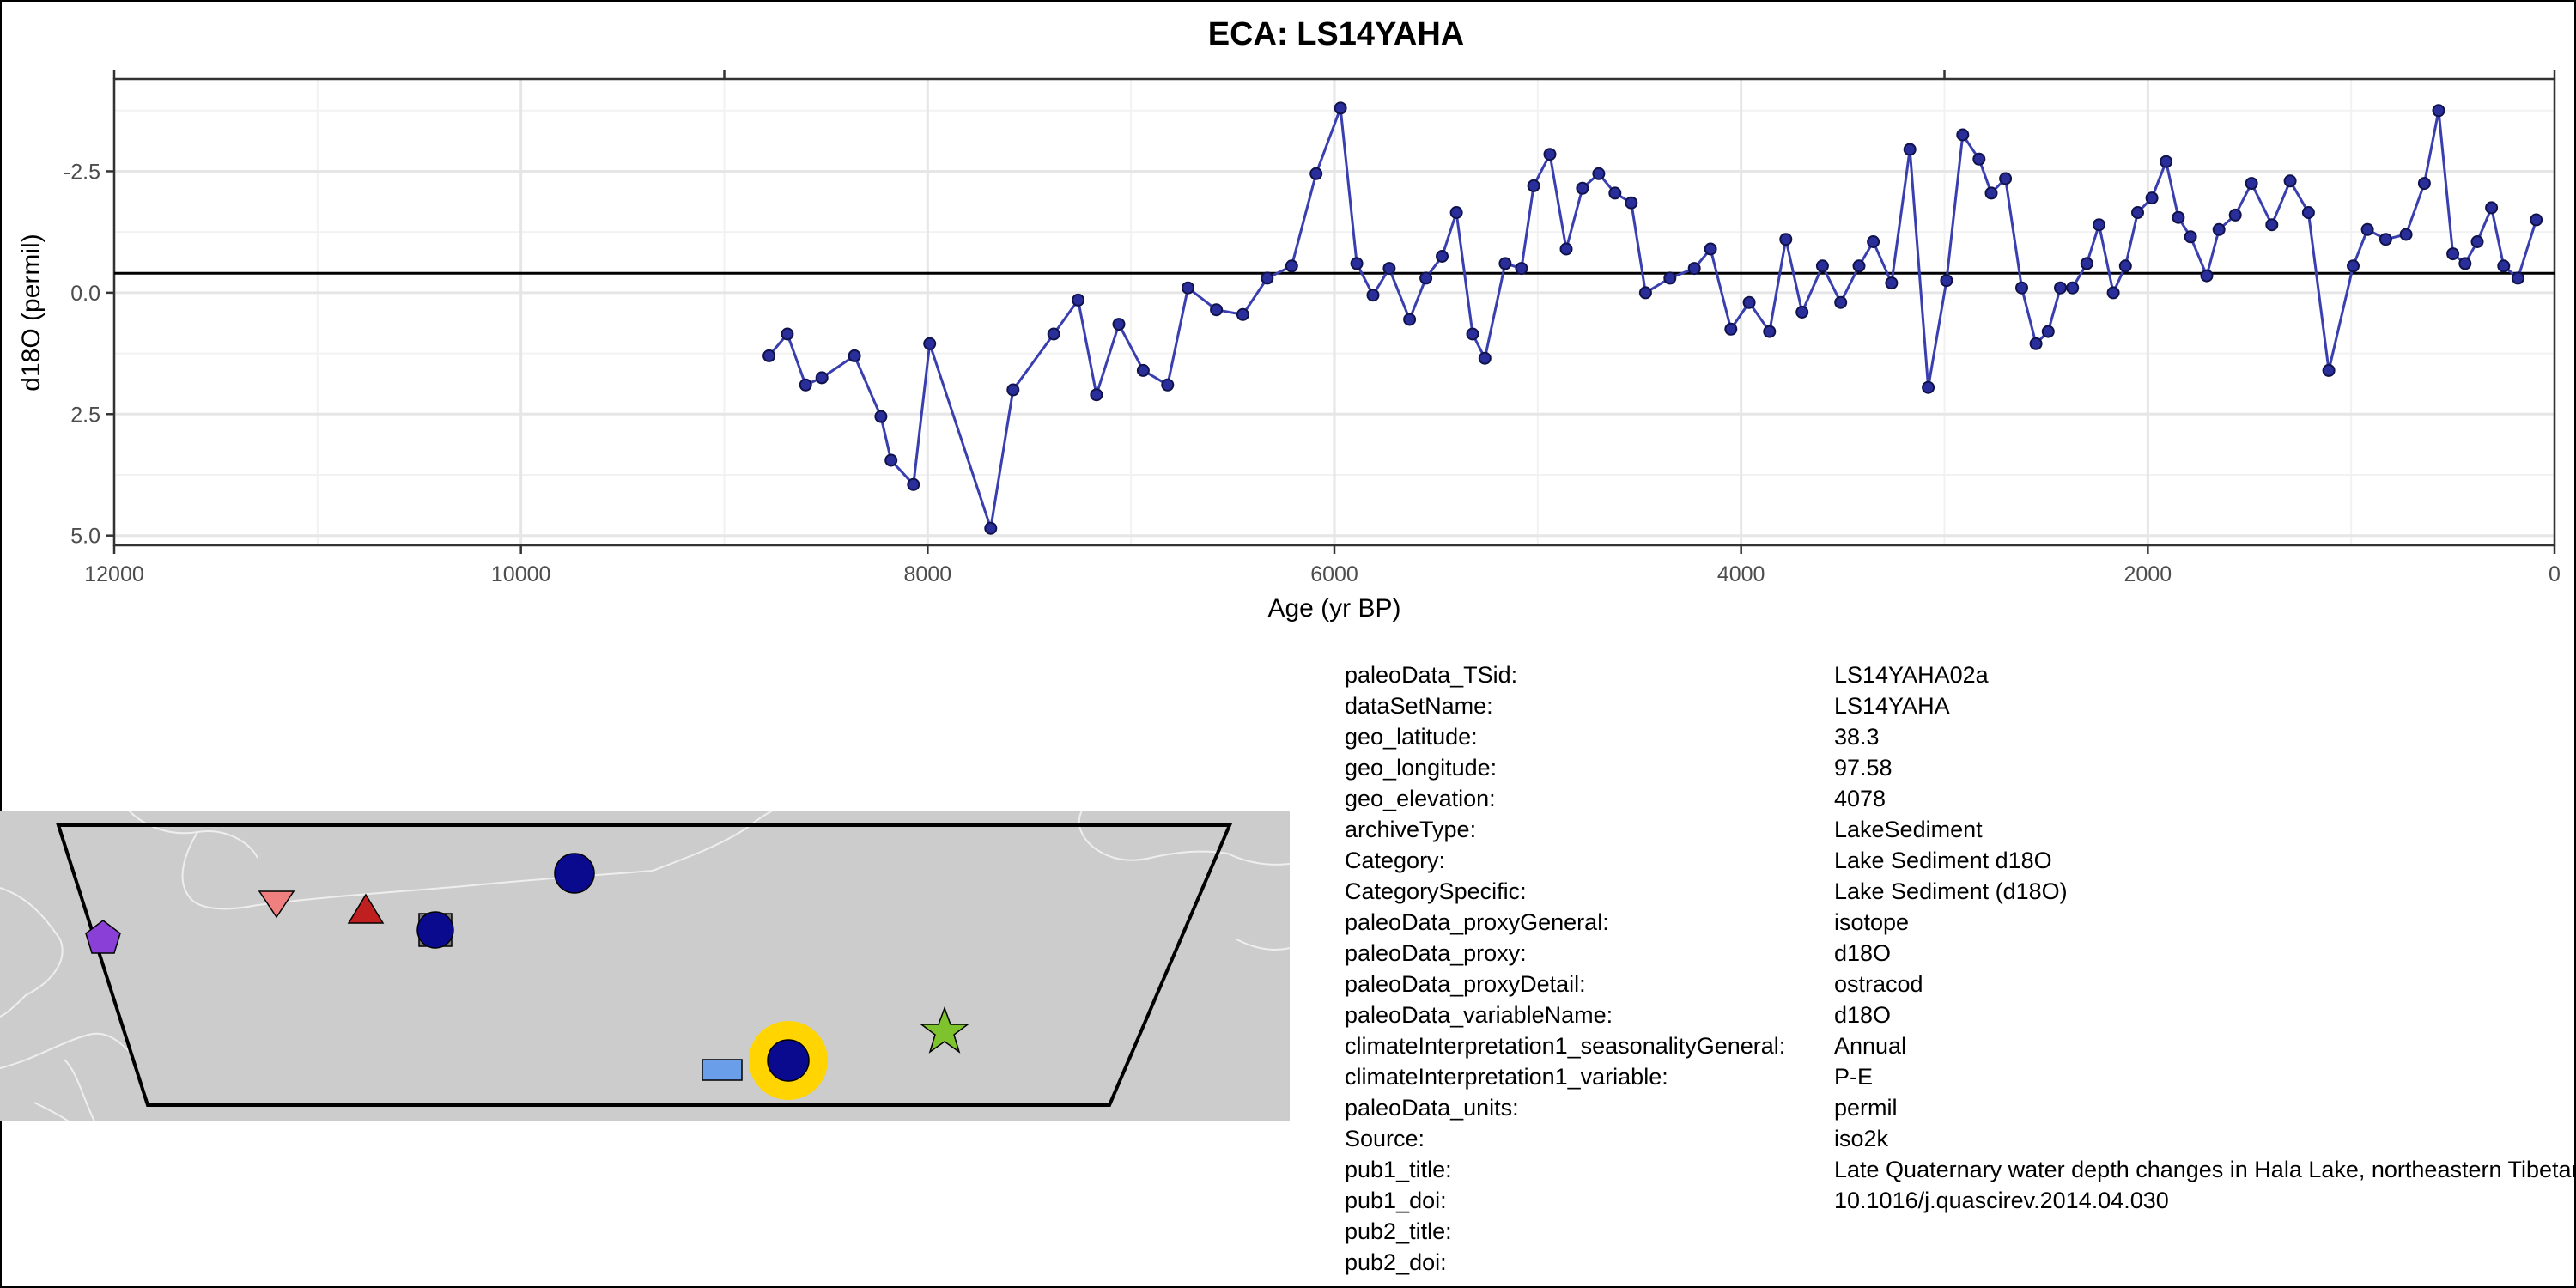  Describe the element at coordinates (1411, 737) in the screenshot. I see `metadata-key: geo_latitude:` at that location.